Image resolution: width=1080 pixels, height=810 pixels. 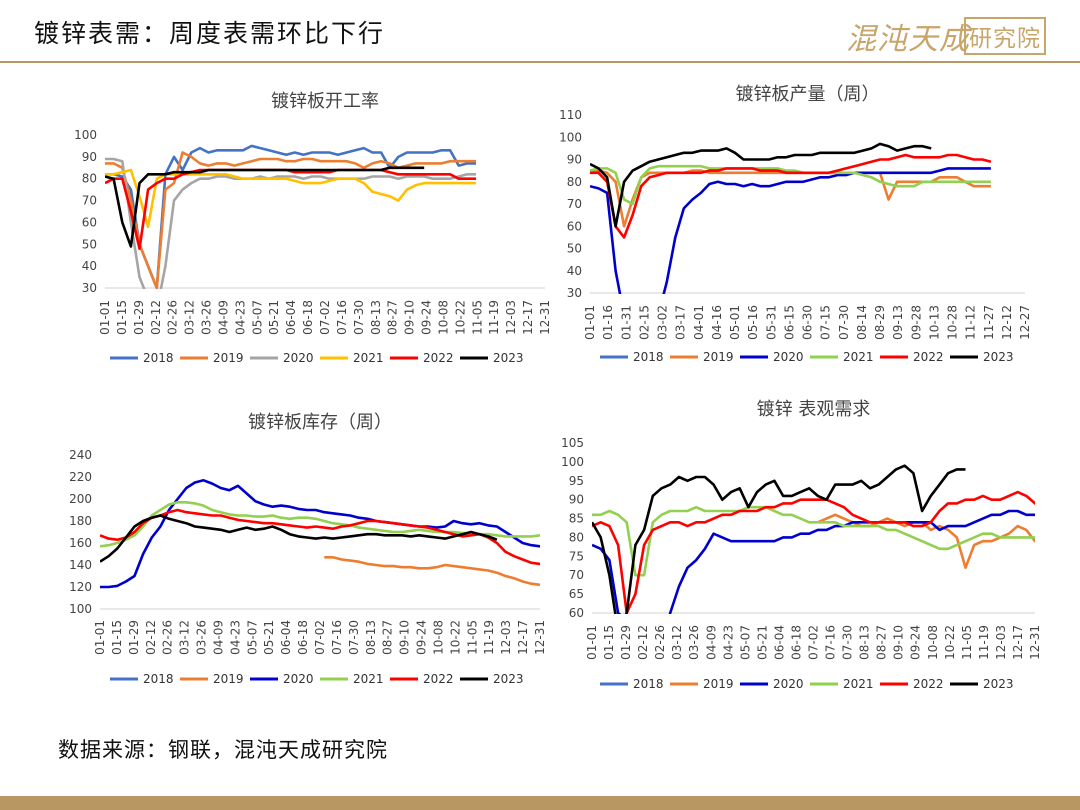 I want to click on series-line-2022, so click(x=320, y=537).